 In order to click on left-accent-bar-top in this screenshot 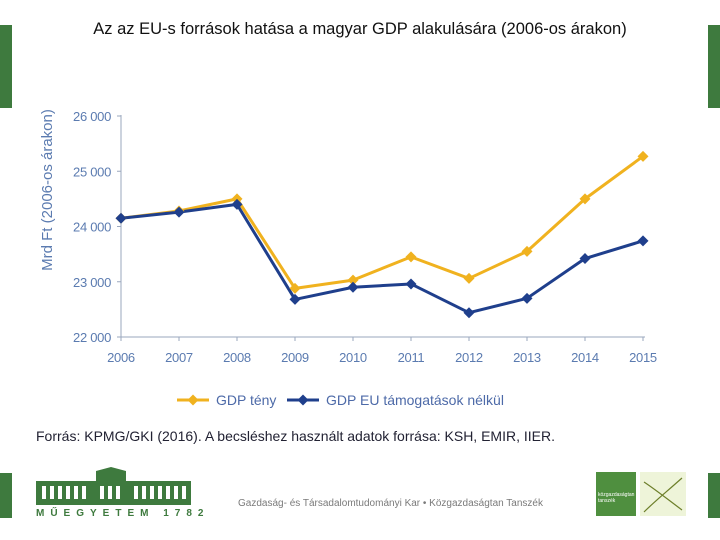, I will do `click(6, 66)`.